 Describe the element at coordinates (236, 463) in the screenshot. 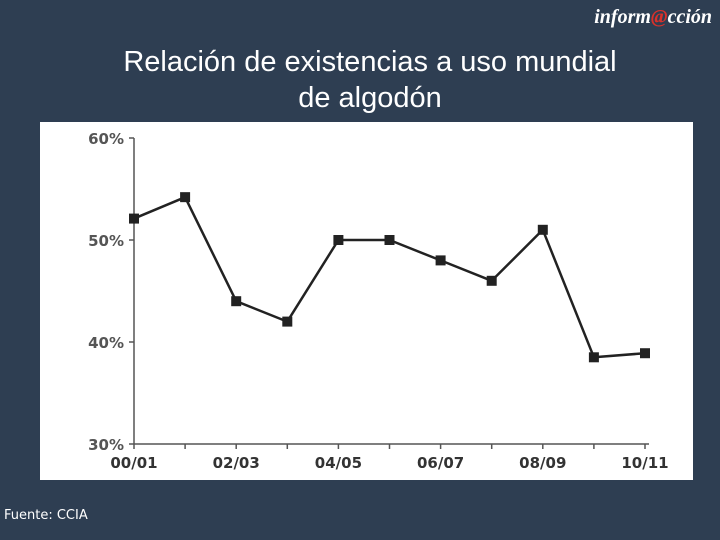

I see `x-tick-label: 02/03` at that location.